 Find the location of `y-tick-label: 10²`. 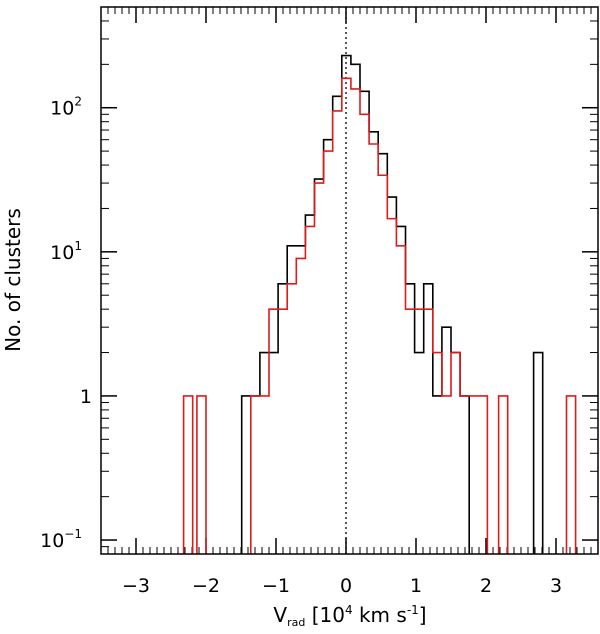

y-tick-label: 10² is located at coordinates (66, 107).